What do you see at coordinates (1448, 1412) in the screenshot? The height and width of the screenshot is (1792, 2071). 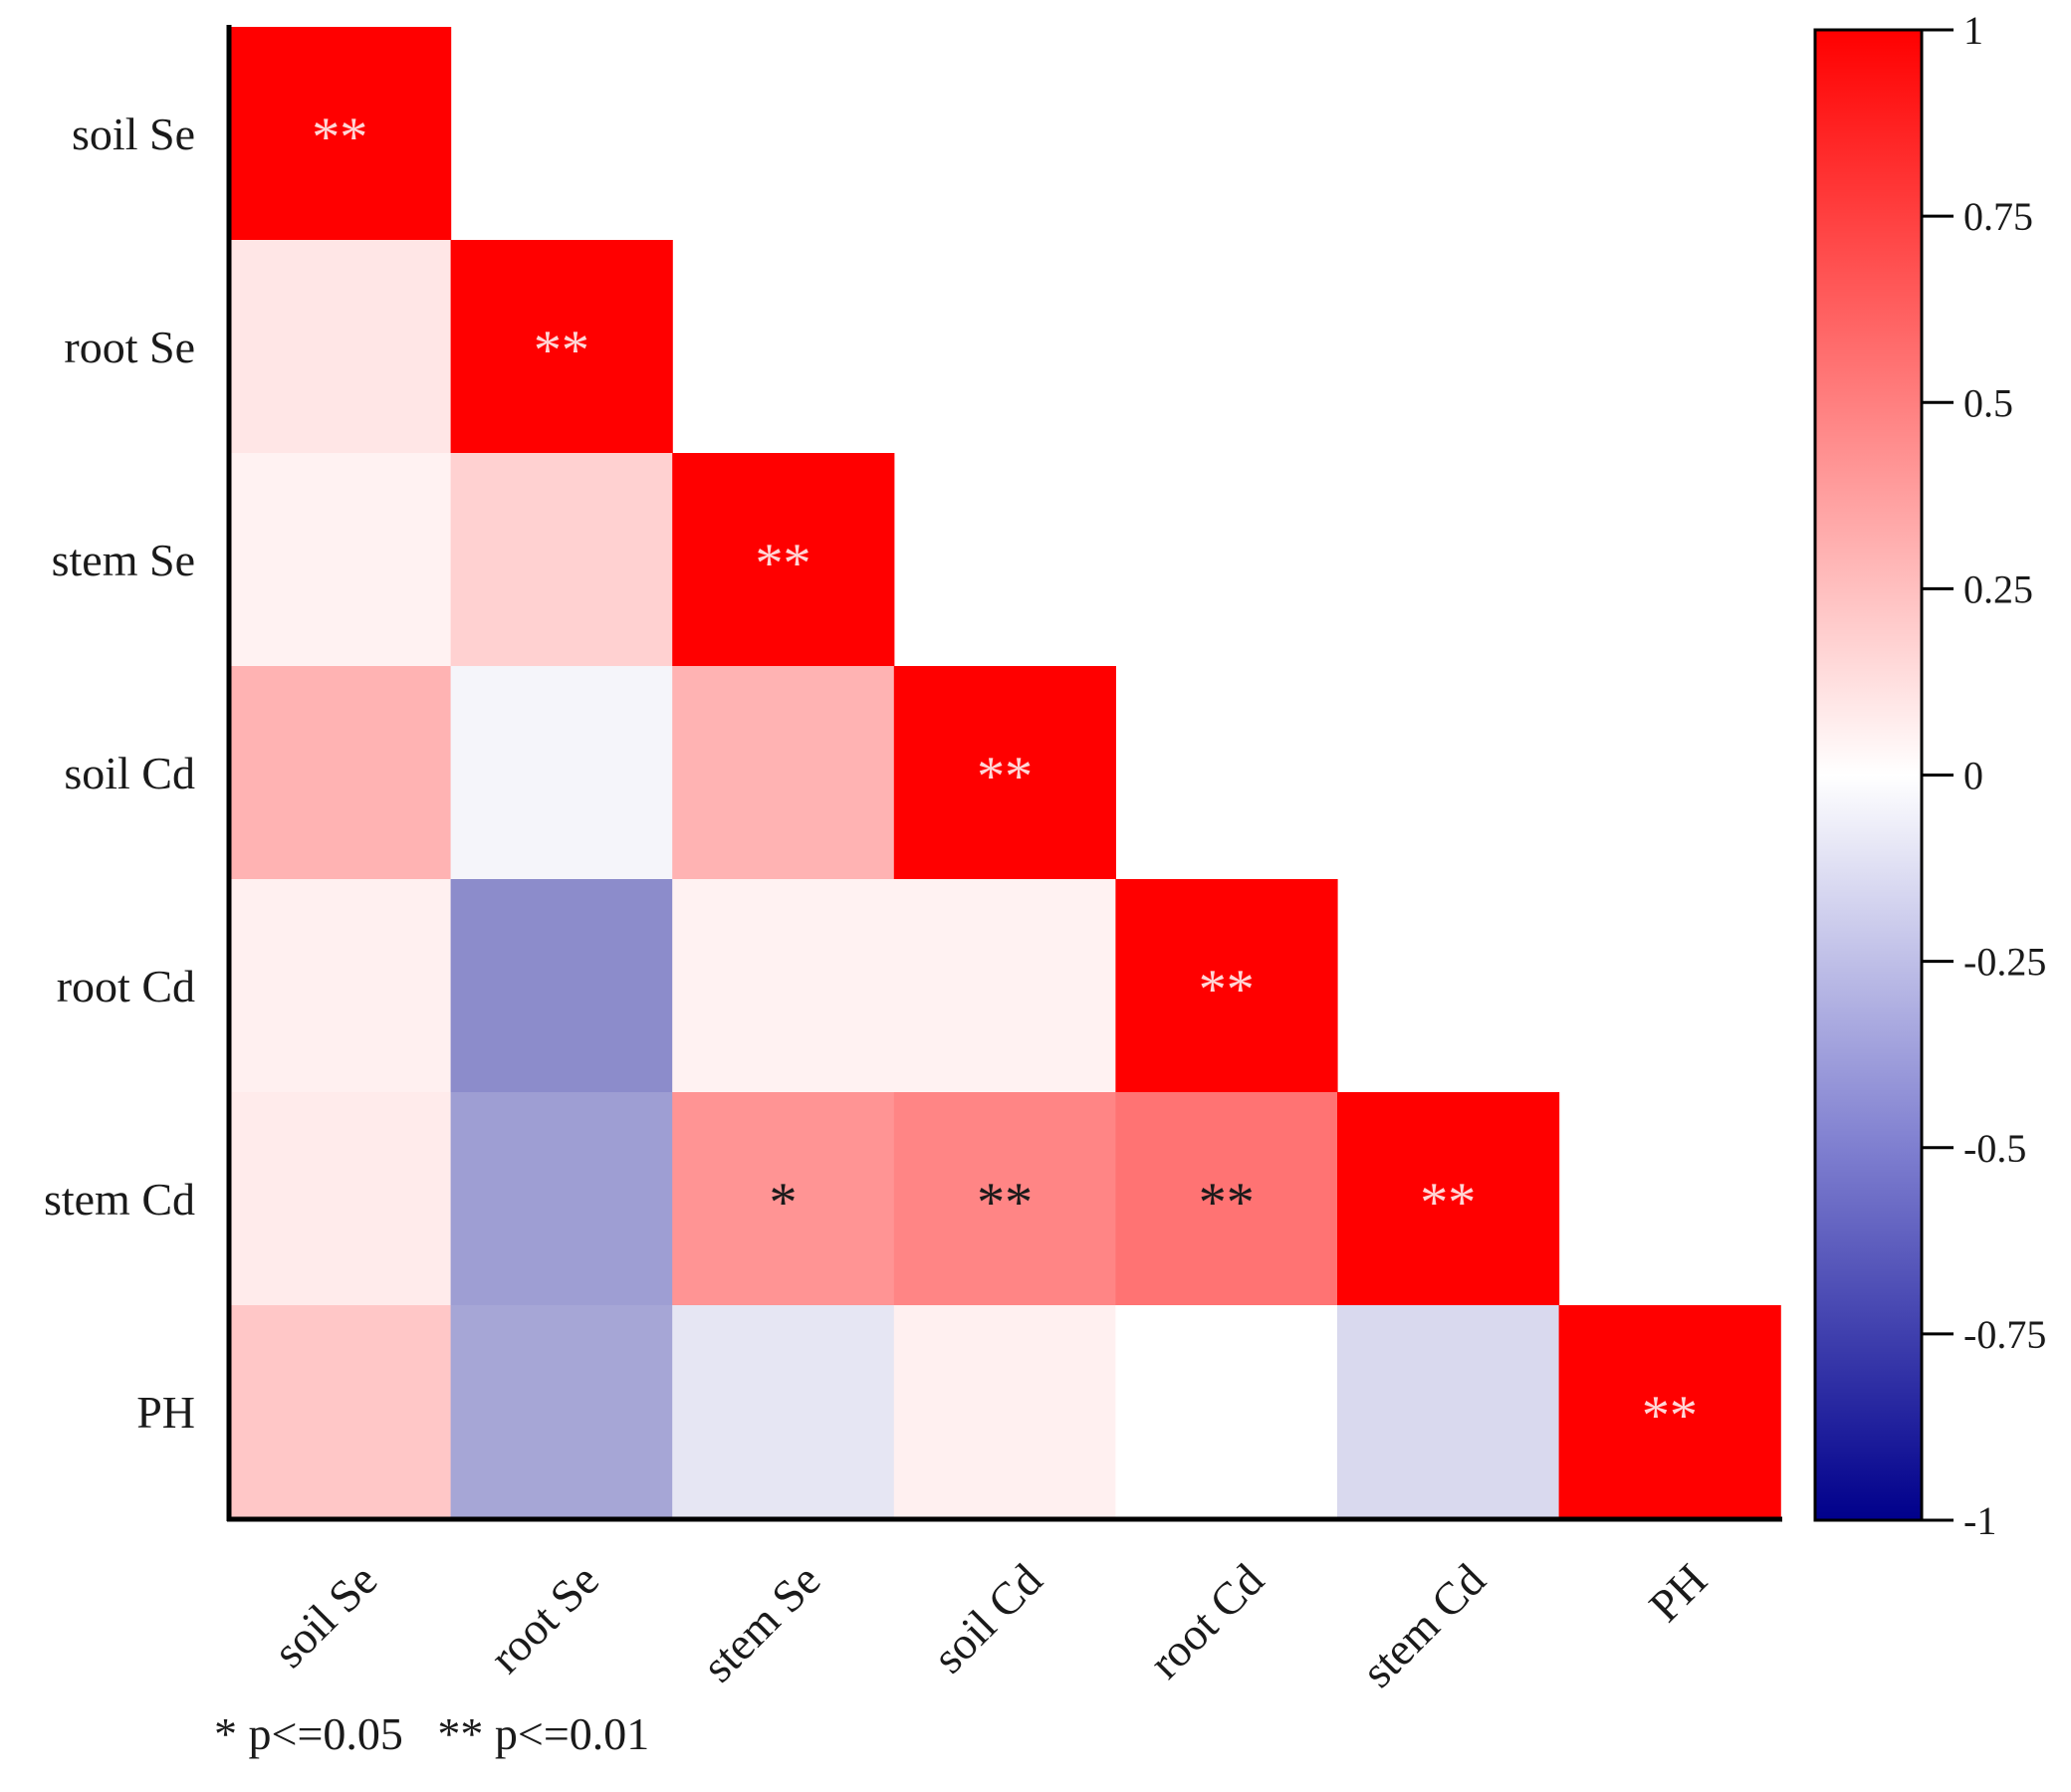 I see `cell-ph-stem-cd` at bounding box center [1448, 1412].